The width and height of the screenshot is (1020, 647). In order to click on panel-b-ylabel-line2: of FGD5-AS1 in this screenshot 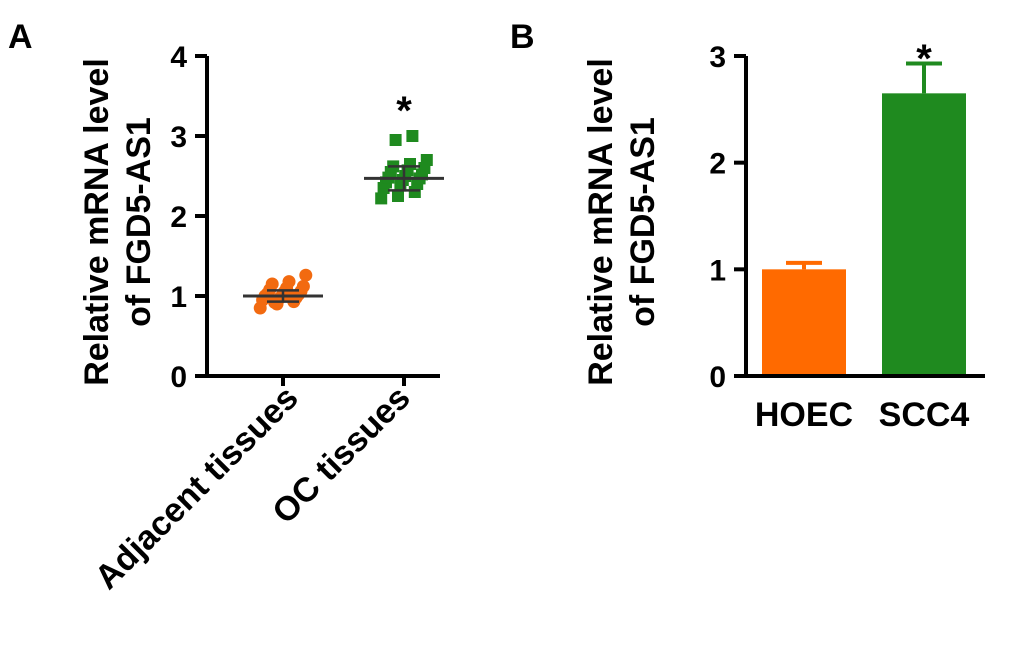, I will do `click(643, 222)`.